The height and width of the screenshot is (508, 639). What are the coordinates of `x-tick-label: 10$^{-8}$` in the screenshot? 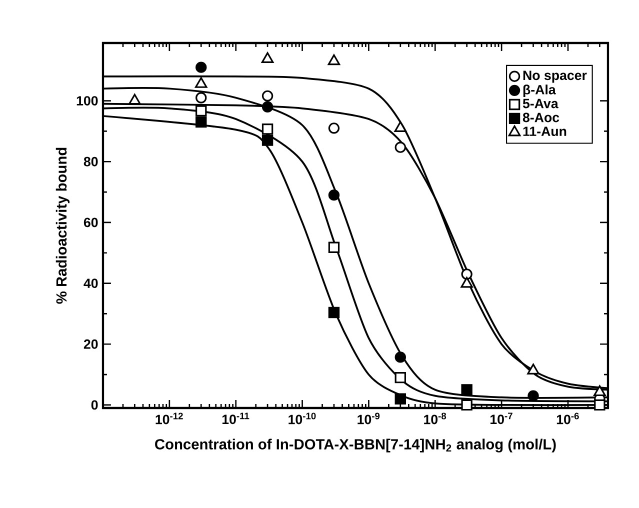 It's located at (435, 418).